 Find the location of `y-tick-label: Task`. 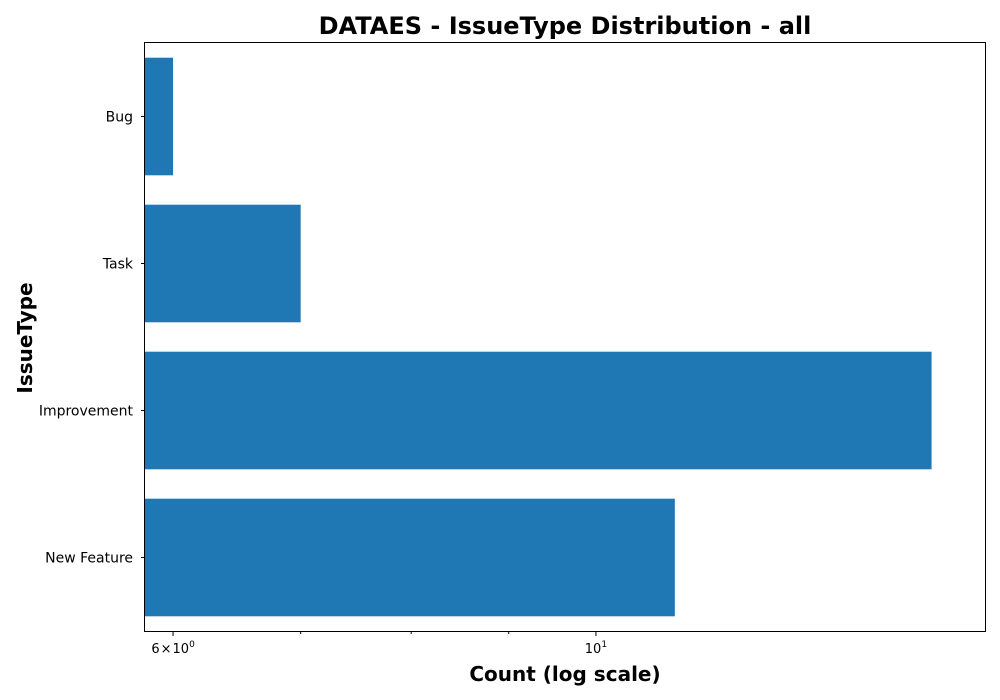

y-tick-label: Task is located at coordinates (118, 265).